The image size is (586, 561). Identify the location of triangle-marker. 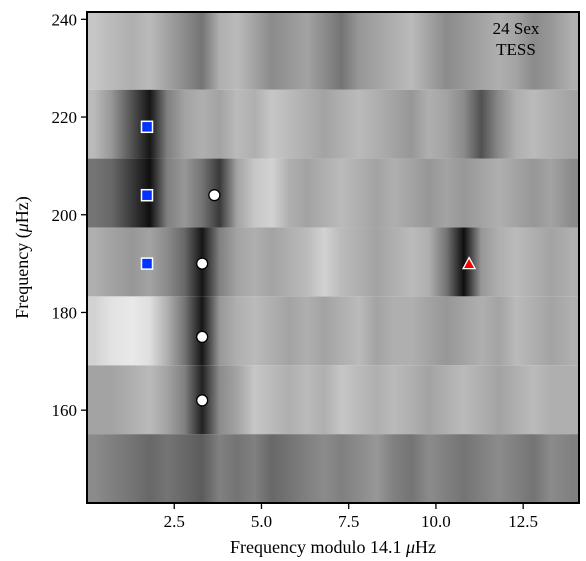
(469, 263).